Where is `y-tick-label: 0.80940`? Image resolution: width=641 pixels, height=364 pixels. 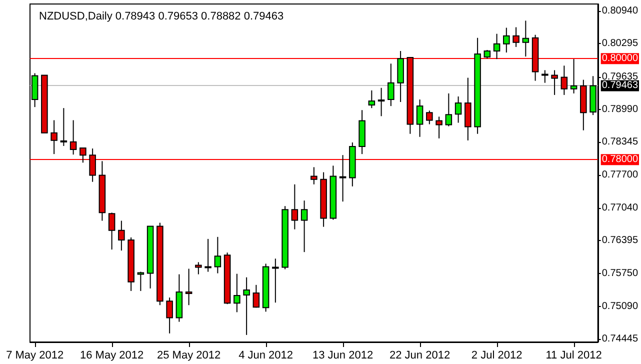 y-tick-label: 0.80940 is located at coordinates (620, 11).